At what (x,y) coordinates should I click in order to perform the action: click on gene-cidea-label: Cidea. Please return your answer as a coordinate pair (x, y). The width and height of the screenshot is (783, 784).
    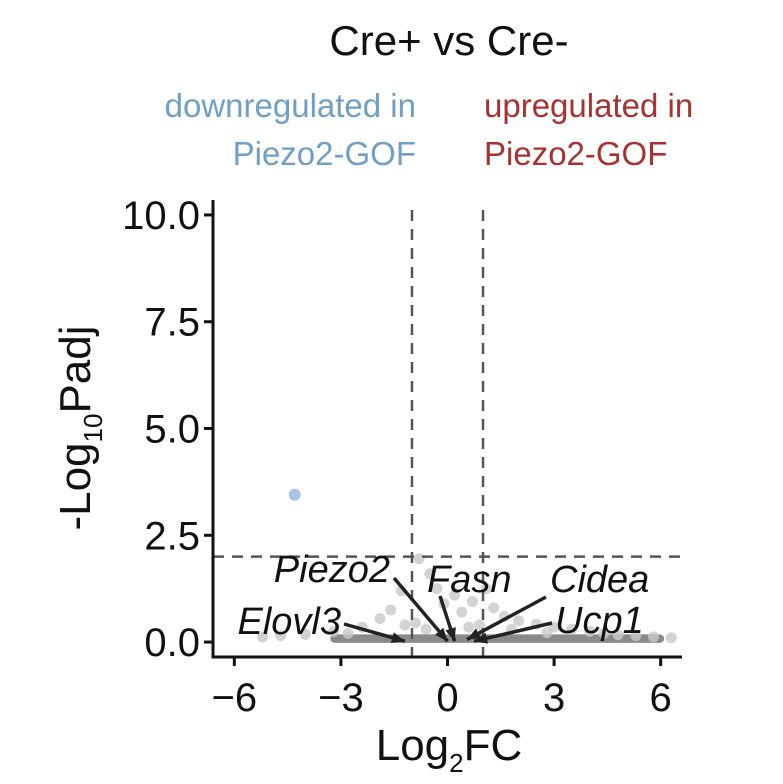
    Looking at the image, I should click on (599, 580).